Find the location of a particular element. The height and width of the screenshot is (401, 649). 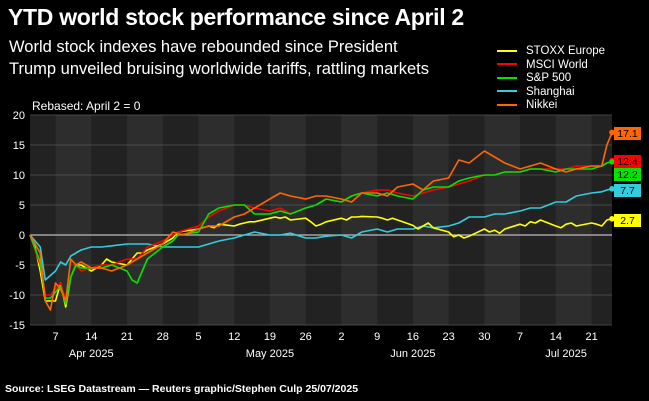

x-month-label: Jul 2025 is located at coordinates (566, 354).